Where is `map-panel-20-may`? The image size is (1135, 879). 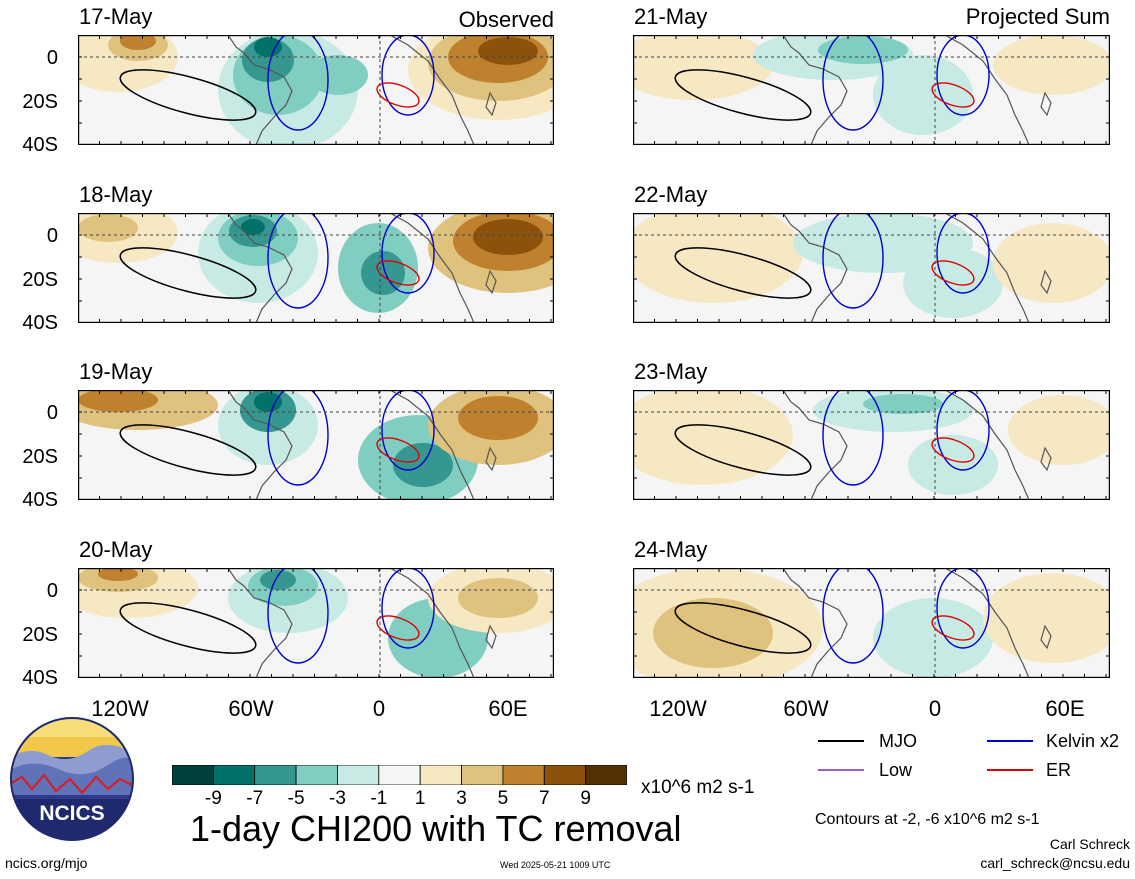
map-panel-20-may is located at coordinates (316, 623).